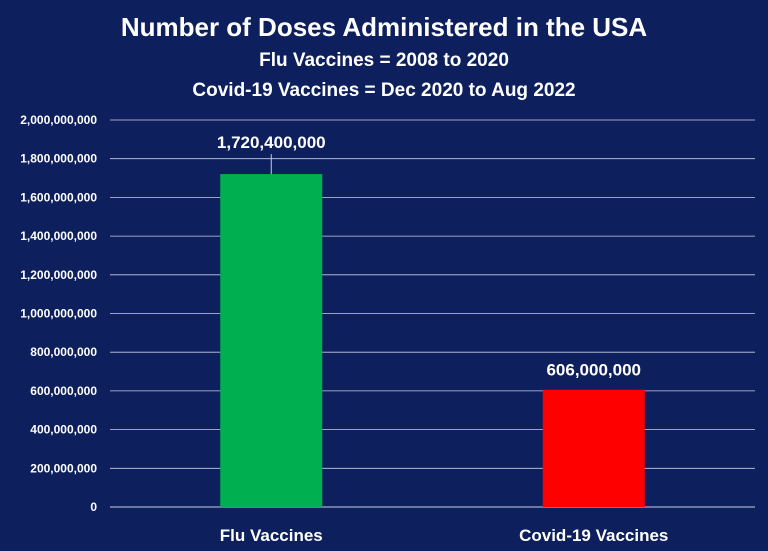 The image size is (768, 551). What do you see at coordinates (58, 120) in the screenshot?
I see `y-tick-label: 2,000,000,000` at bounding box center [58, 120].